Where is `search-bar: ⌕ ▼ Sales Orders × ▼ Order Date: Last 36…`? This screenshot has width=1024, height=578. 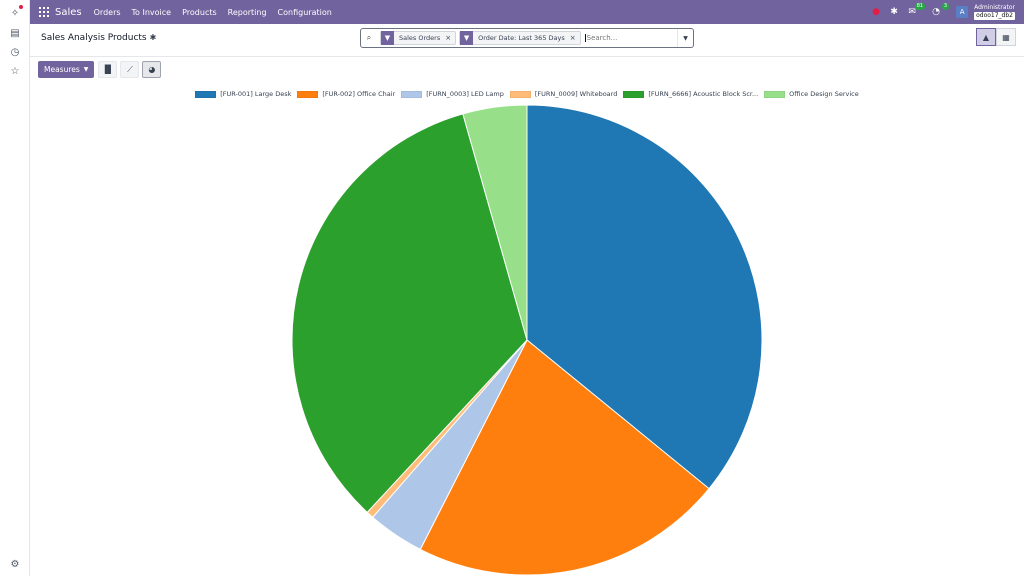 search-bar: ⌕ ▼ Sales Orders × ▼ Order Date: Last 36… is located at coordinates (527, 38).